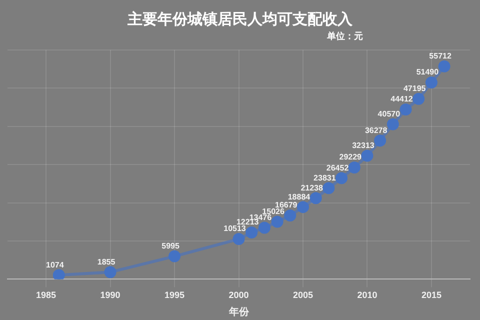 This screenshot has height=320, width=480. What do you see at coordinates (106, 261) in the screenshot?
I see `data-label: 1855` at bounding box center [106, 261].